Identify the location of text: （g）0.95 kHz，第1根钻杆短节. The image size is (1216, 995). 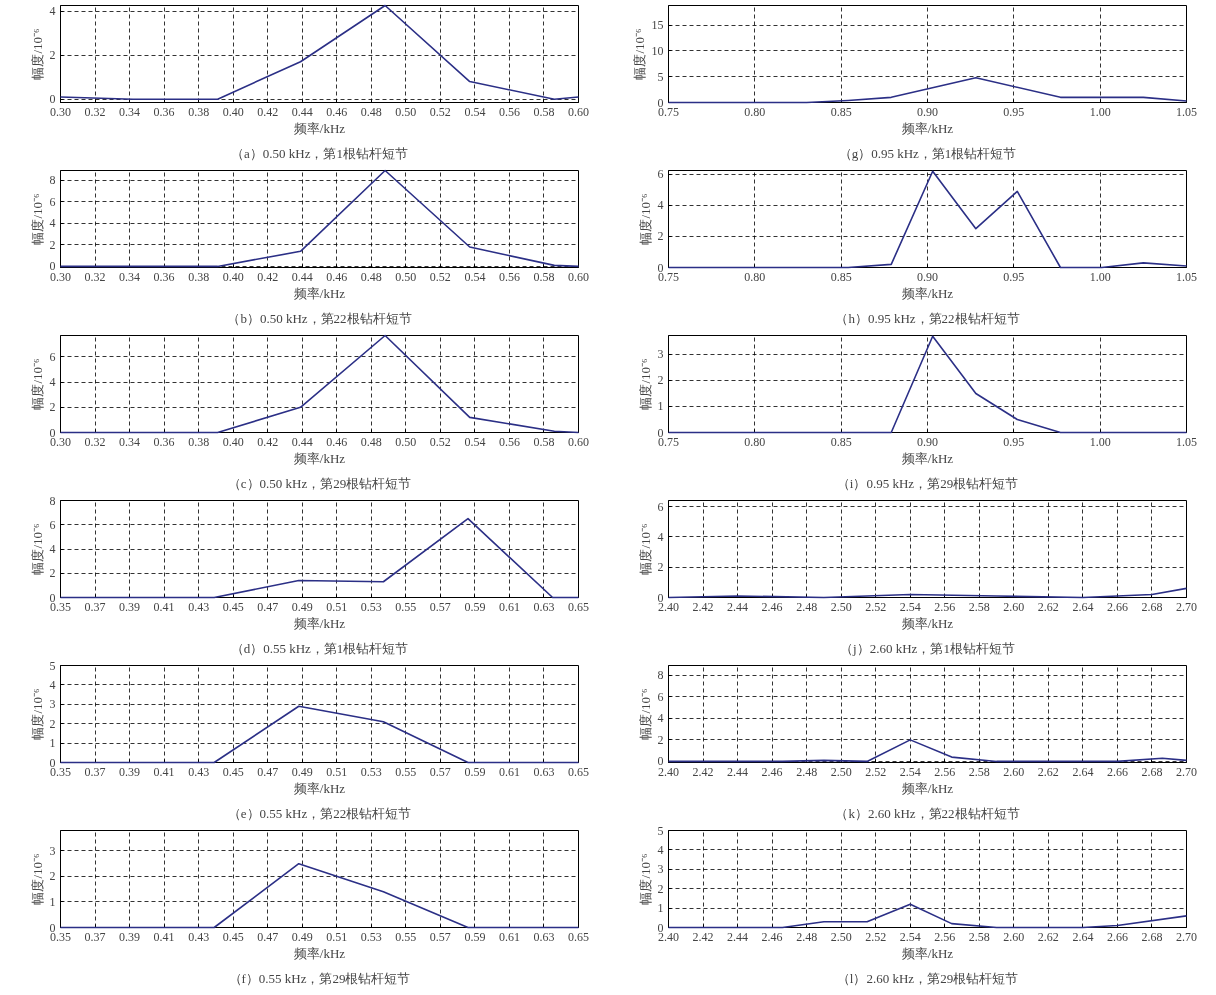
(927, 153).